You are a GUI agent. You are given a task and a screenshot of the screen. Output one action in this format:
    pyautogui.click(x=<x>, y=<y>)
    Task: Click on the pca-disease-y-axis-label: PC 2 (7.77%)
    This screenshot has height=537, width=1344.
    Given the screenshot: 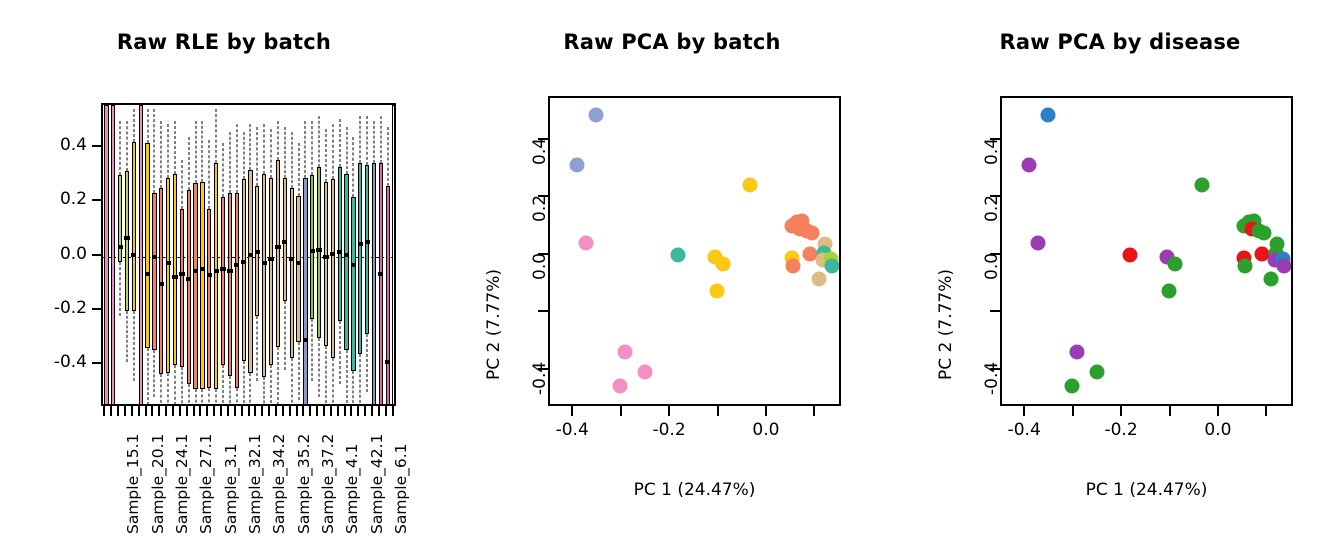 What is the action you would take?
    pyautogui.click(x=946, y=324)
    